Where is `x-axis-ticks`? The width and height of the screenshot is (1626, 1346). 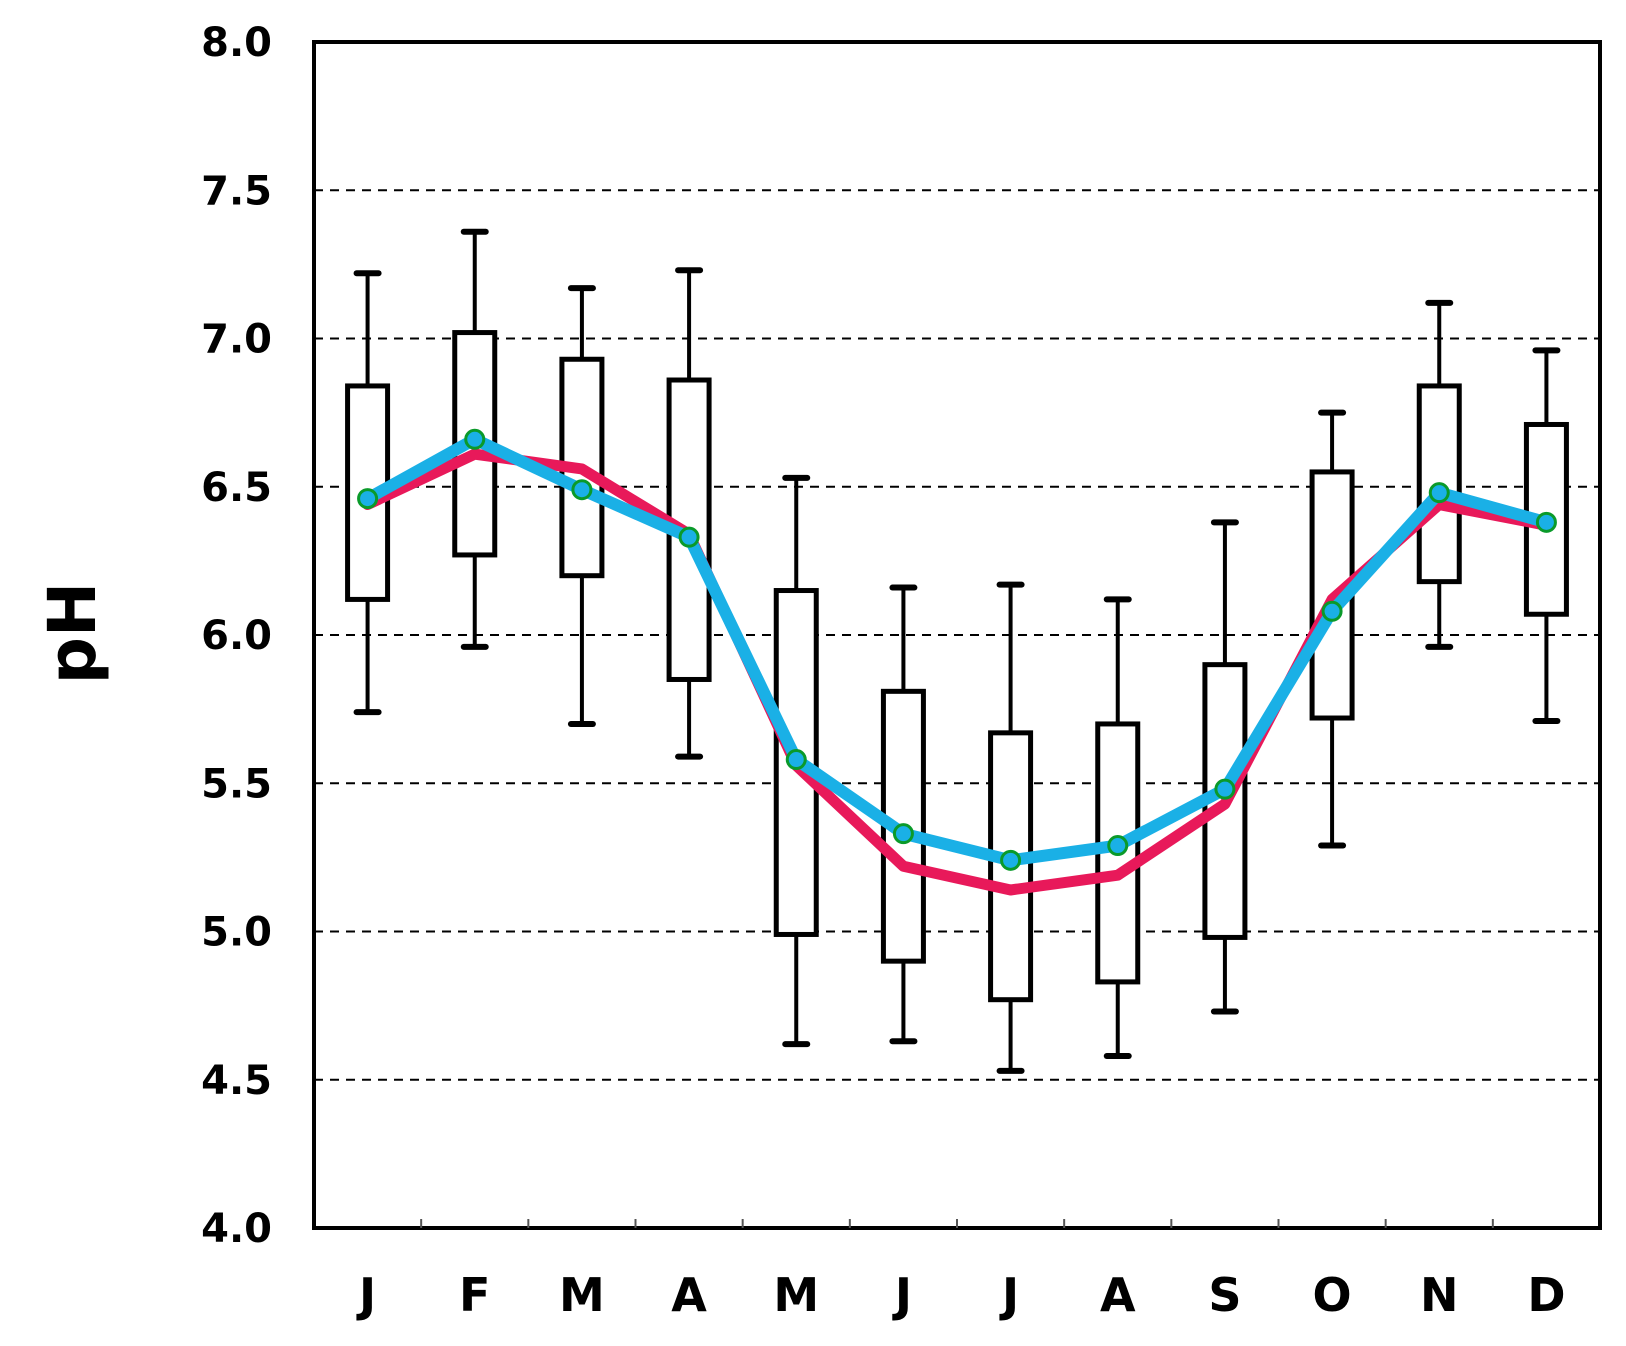
x-axis-ticks is located at coordinates (957, 1223).